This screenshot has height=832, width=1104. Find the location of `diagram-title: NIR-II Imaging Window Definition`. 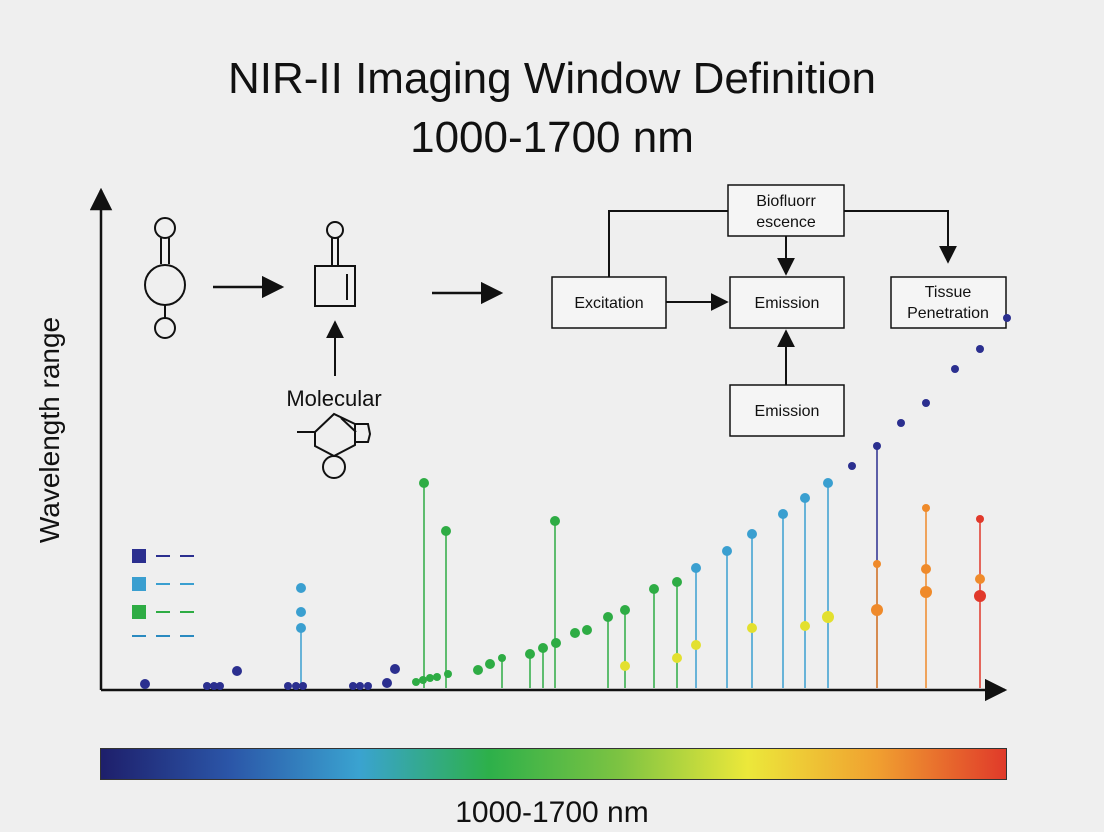

diagram-title: NIR-II Imaging Window Definition is located at coordinates (551, 78).